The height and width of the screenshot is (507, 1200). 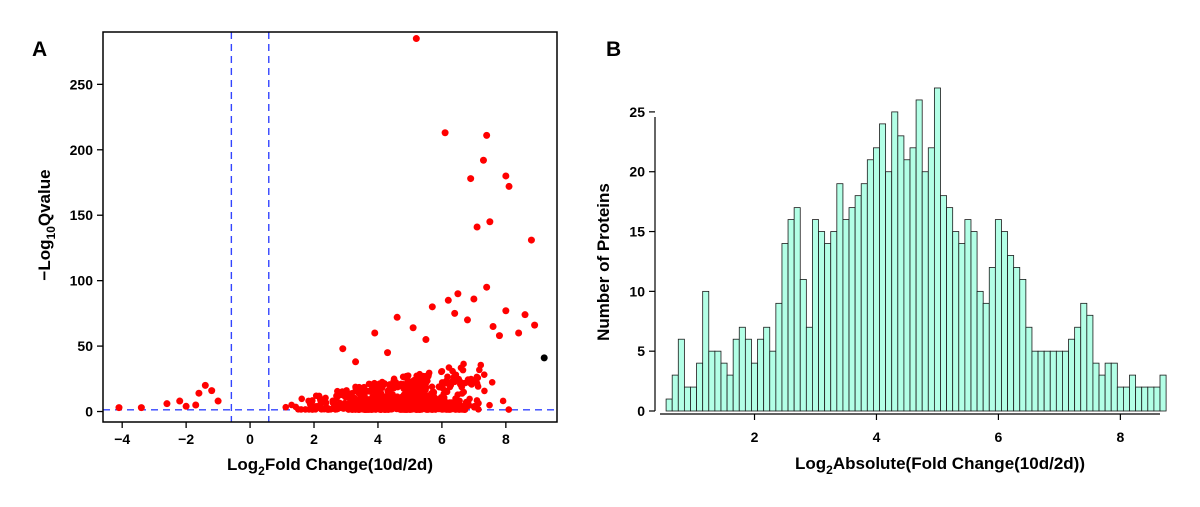 What do you see at coordinates (603, 262) in the screenshot?
I see `y-axis-label: Number of Proteins` at bounding box center [603, 262].